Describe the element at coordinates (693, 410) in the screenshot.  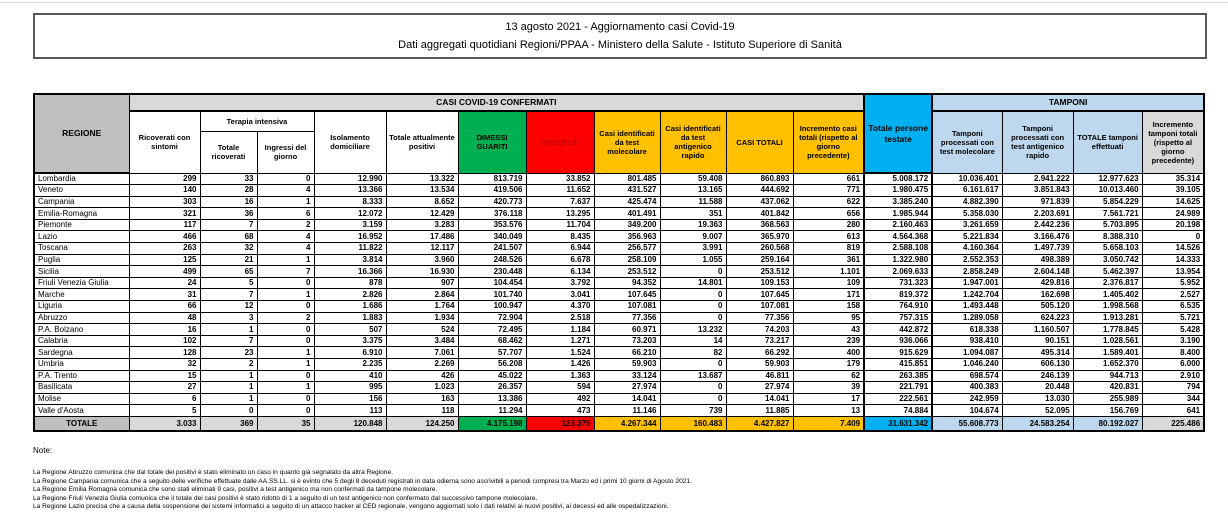
I see `cell-casi-test-antigenico: 739` at that location.